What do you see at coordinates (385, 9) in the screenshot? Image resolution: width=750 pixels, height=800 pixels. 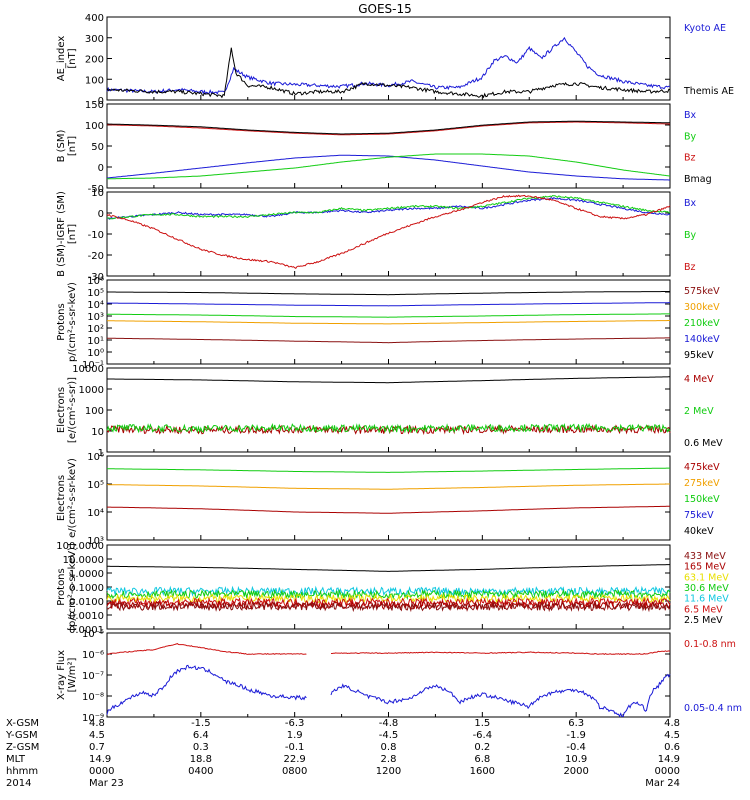 I see `plot-title: GOES-15` at bounding box center [385, 9].